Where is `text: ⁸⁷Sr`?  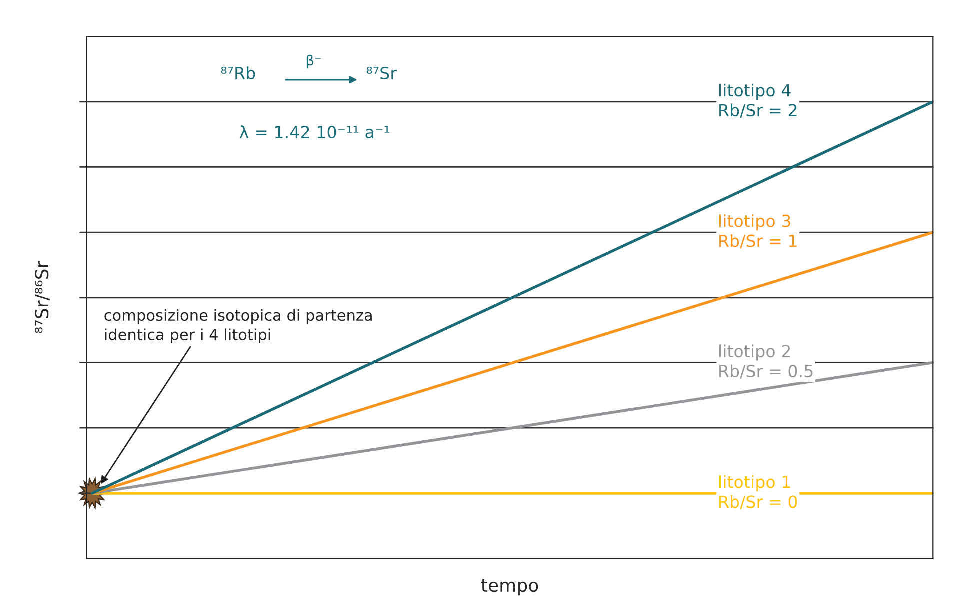 text: ⁸⁷Sr is located at coordinates (381, 73).